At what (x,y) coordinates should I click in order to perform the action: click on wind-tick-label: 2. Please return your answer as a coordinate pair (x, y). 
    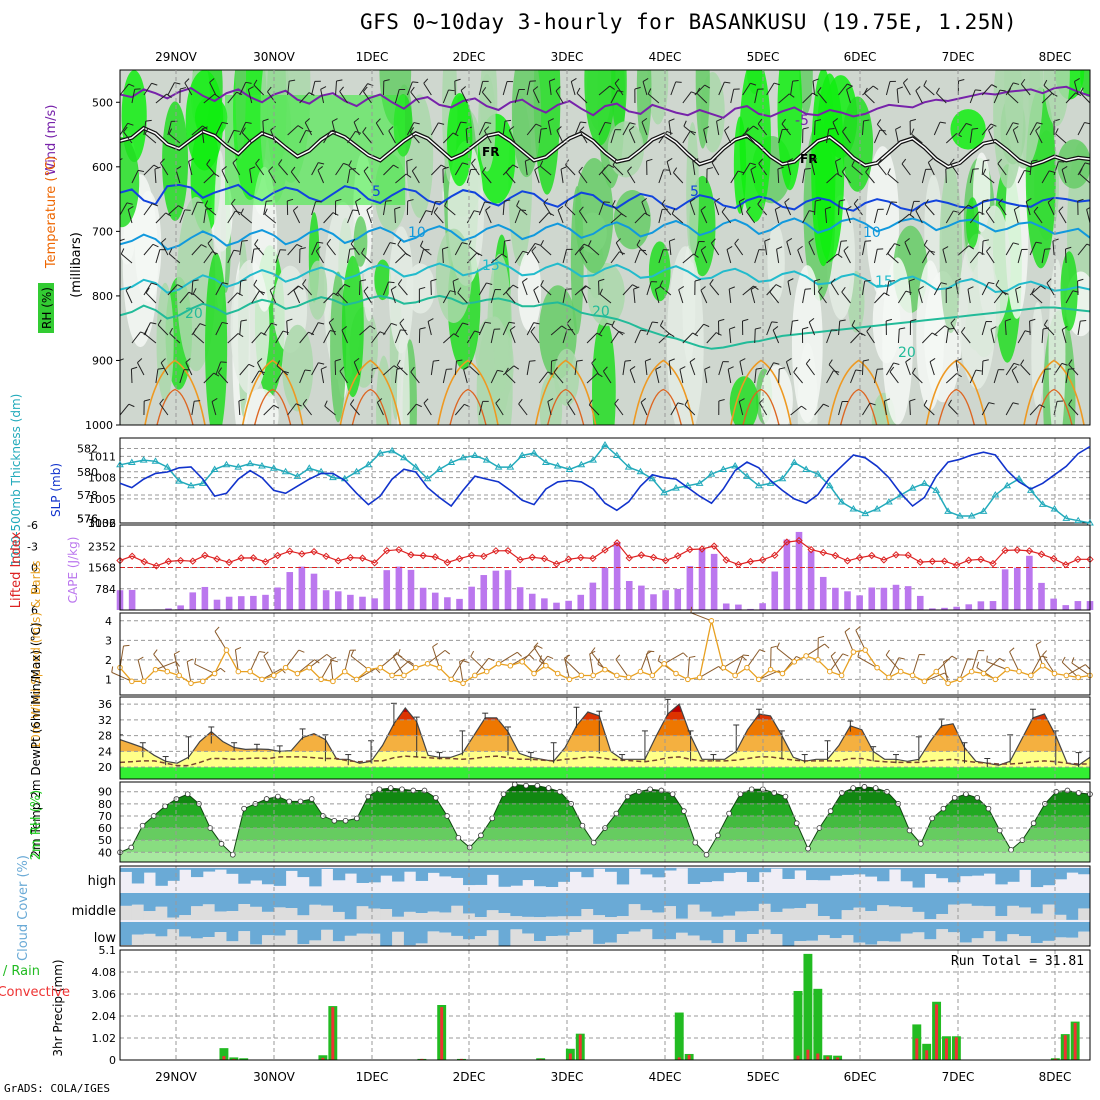
    Looking at the image, I should click on (108, 660).